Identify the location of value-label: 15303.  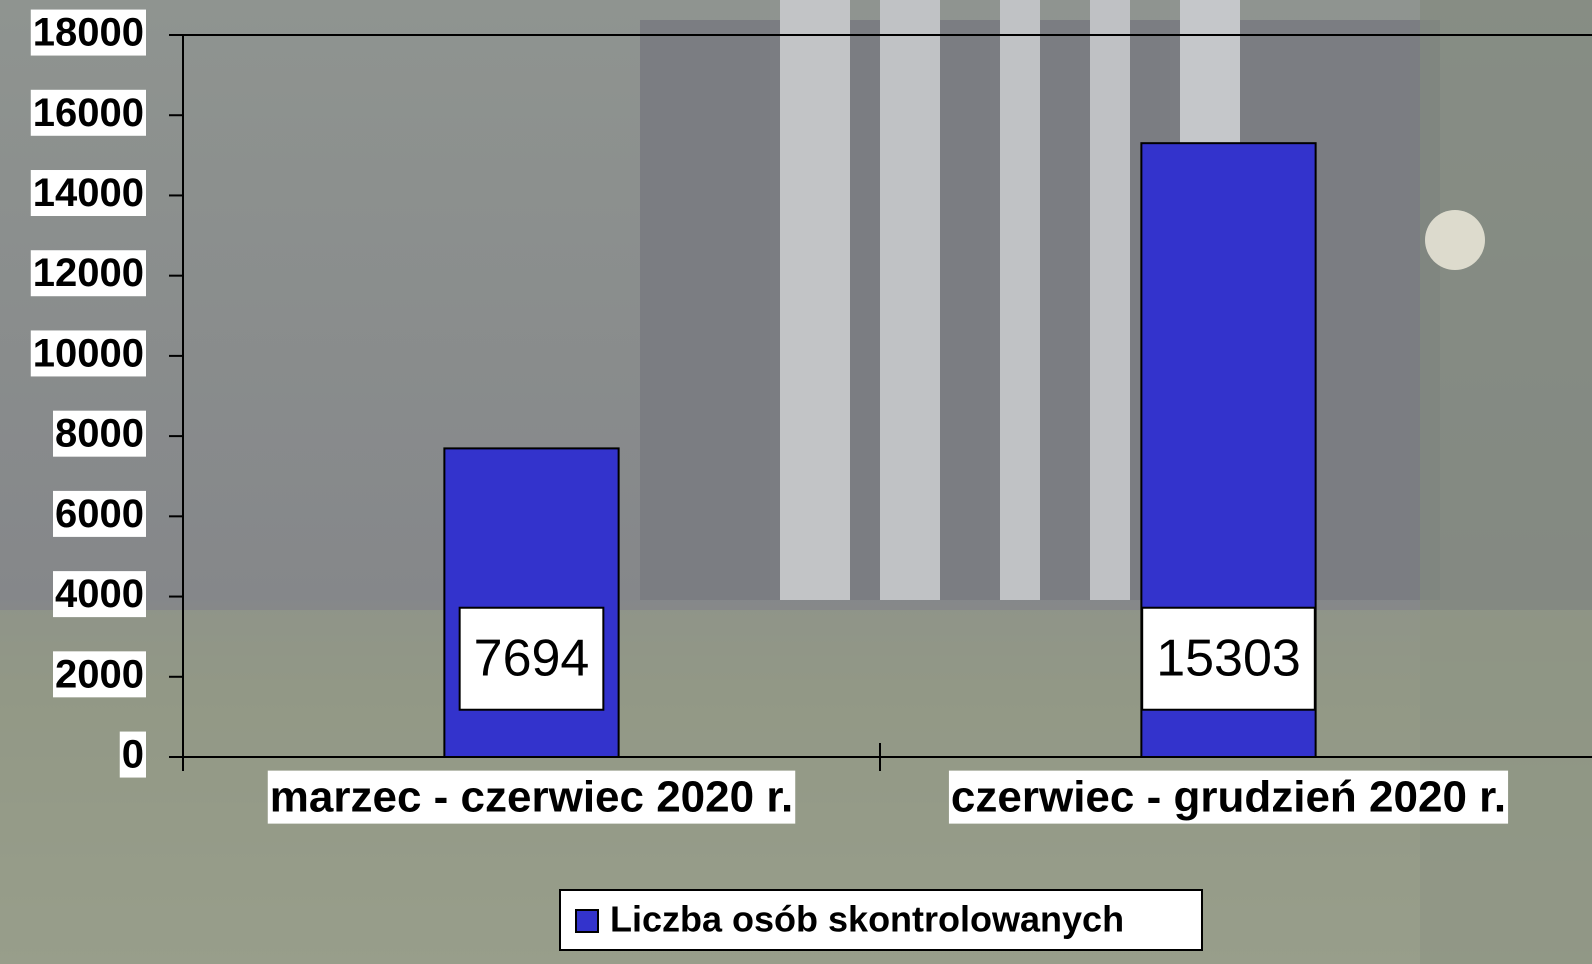
(1228, 659).